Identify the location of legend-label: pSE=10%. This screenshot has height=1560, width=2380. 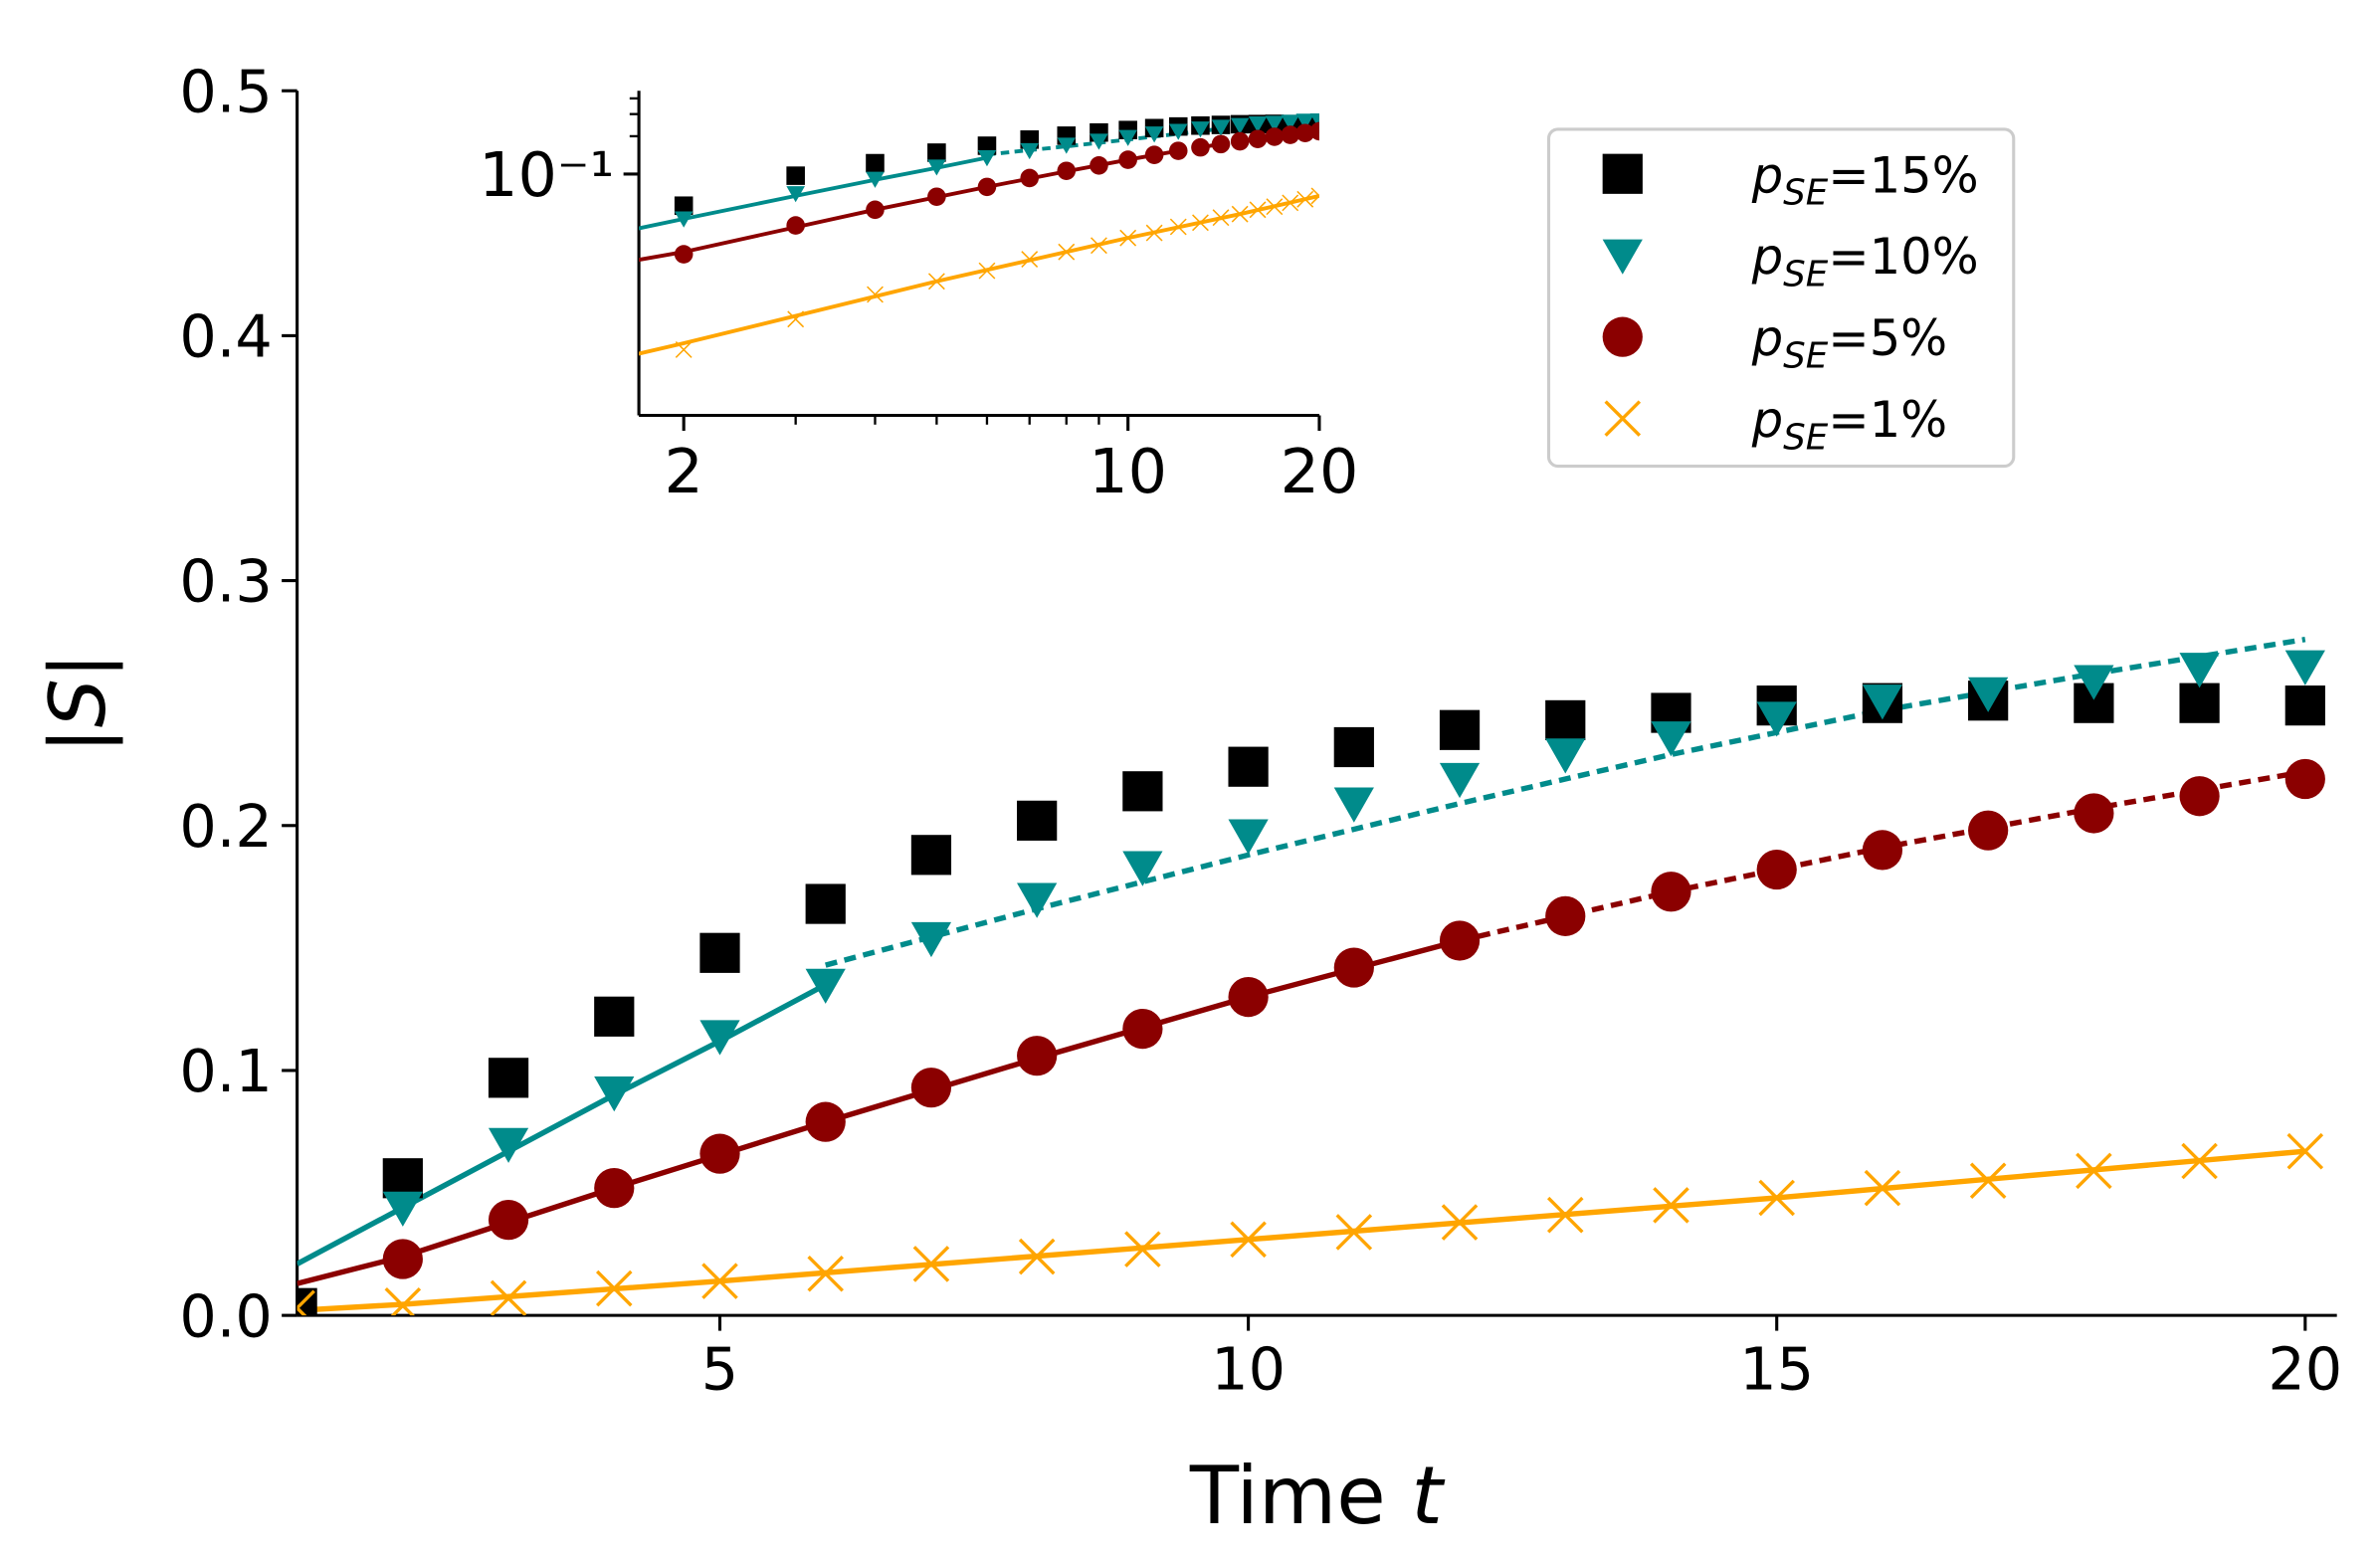
(1865, 261).